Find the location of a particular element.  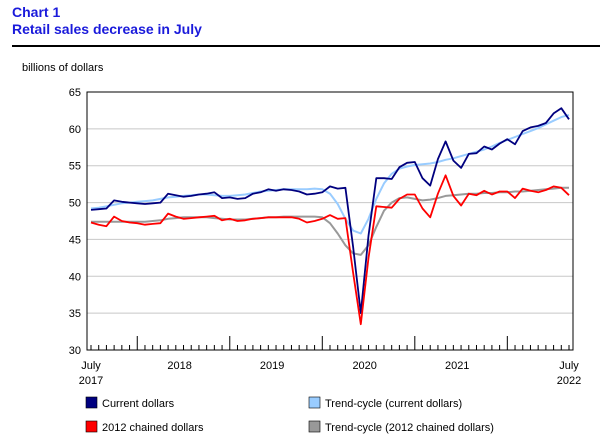

chart-header: Chart 1 Retail sales decrease in July is located at coordinates (306, 21).